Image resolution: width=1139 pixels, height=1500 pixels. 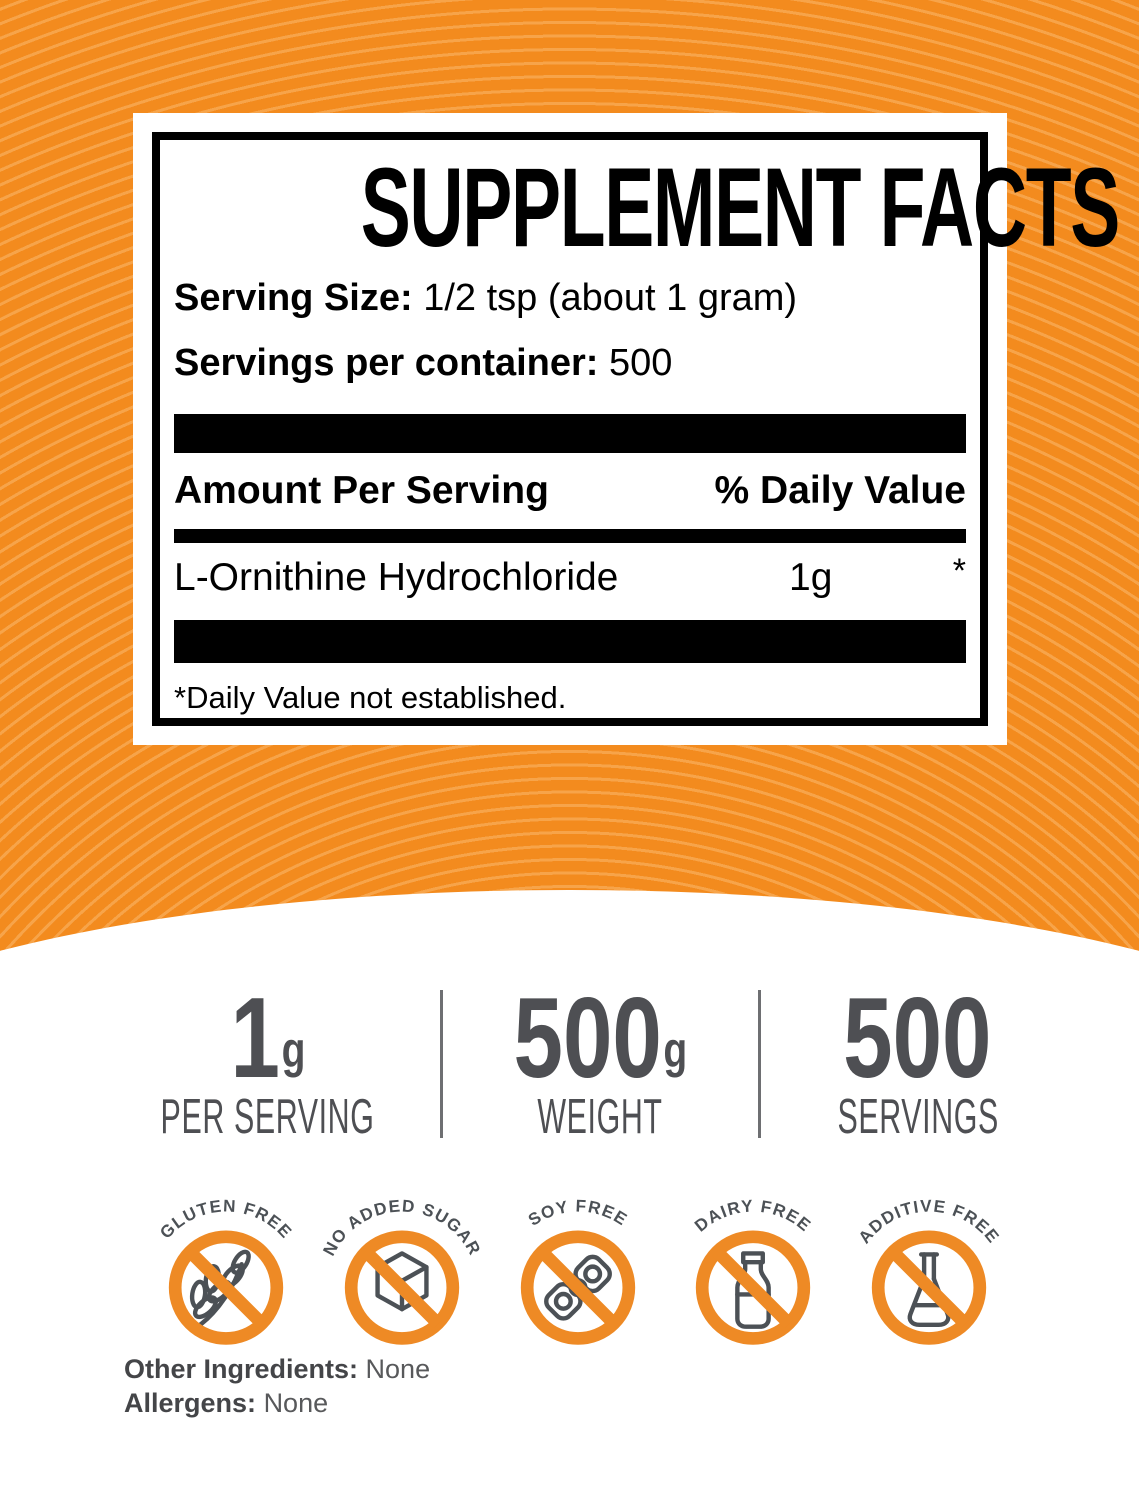 I want to click on serving-size-label: Serving Size:, so click(x=293, y=298).